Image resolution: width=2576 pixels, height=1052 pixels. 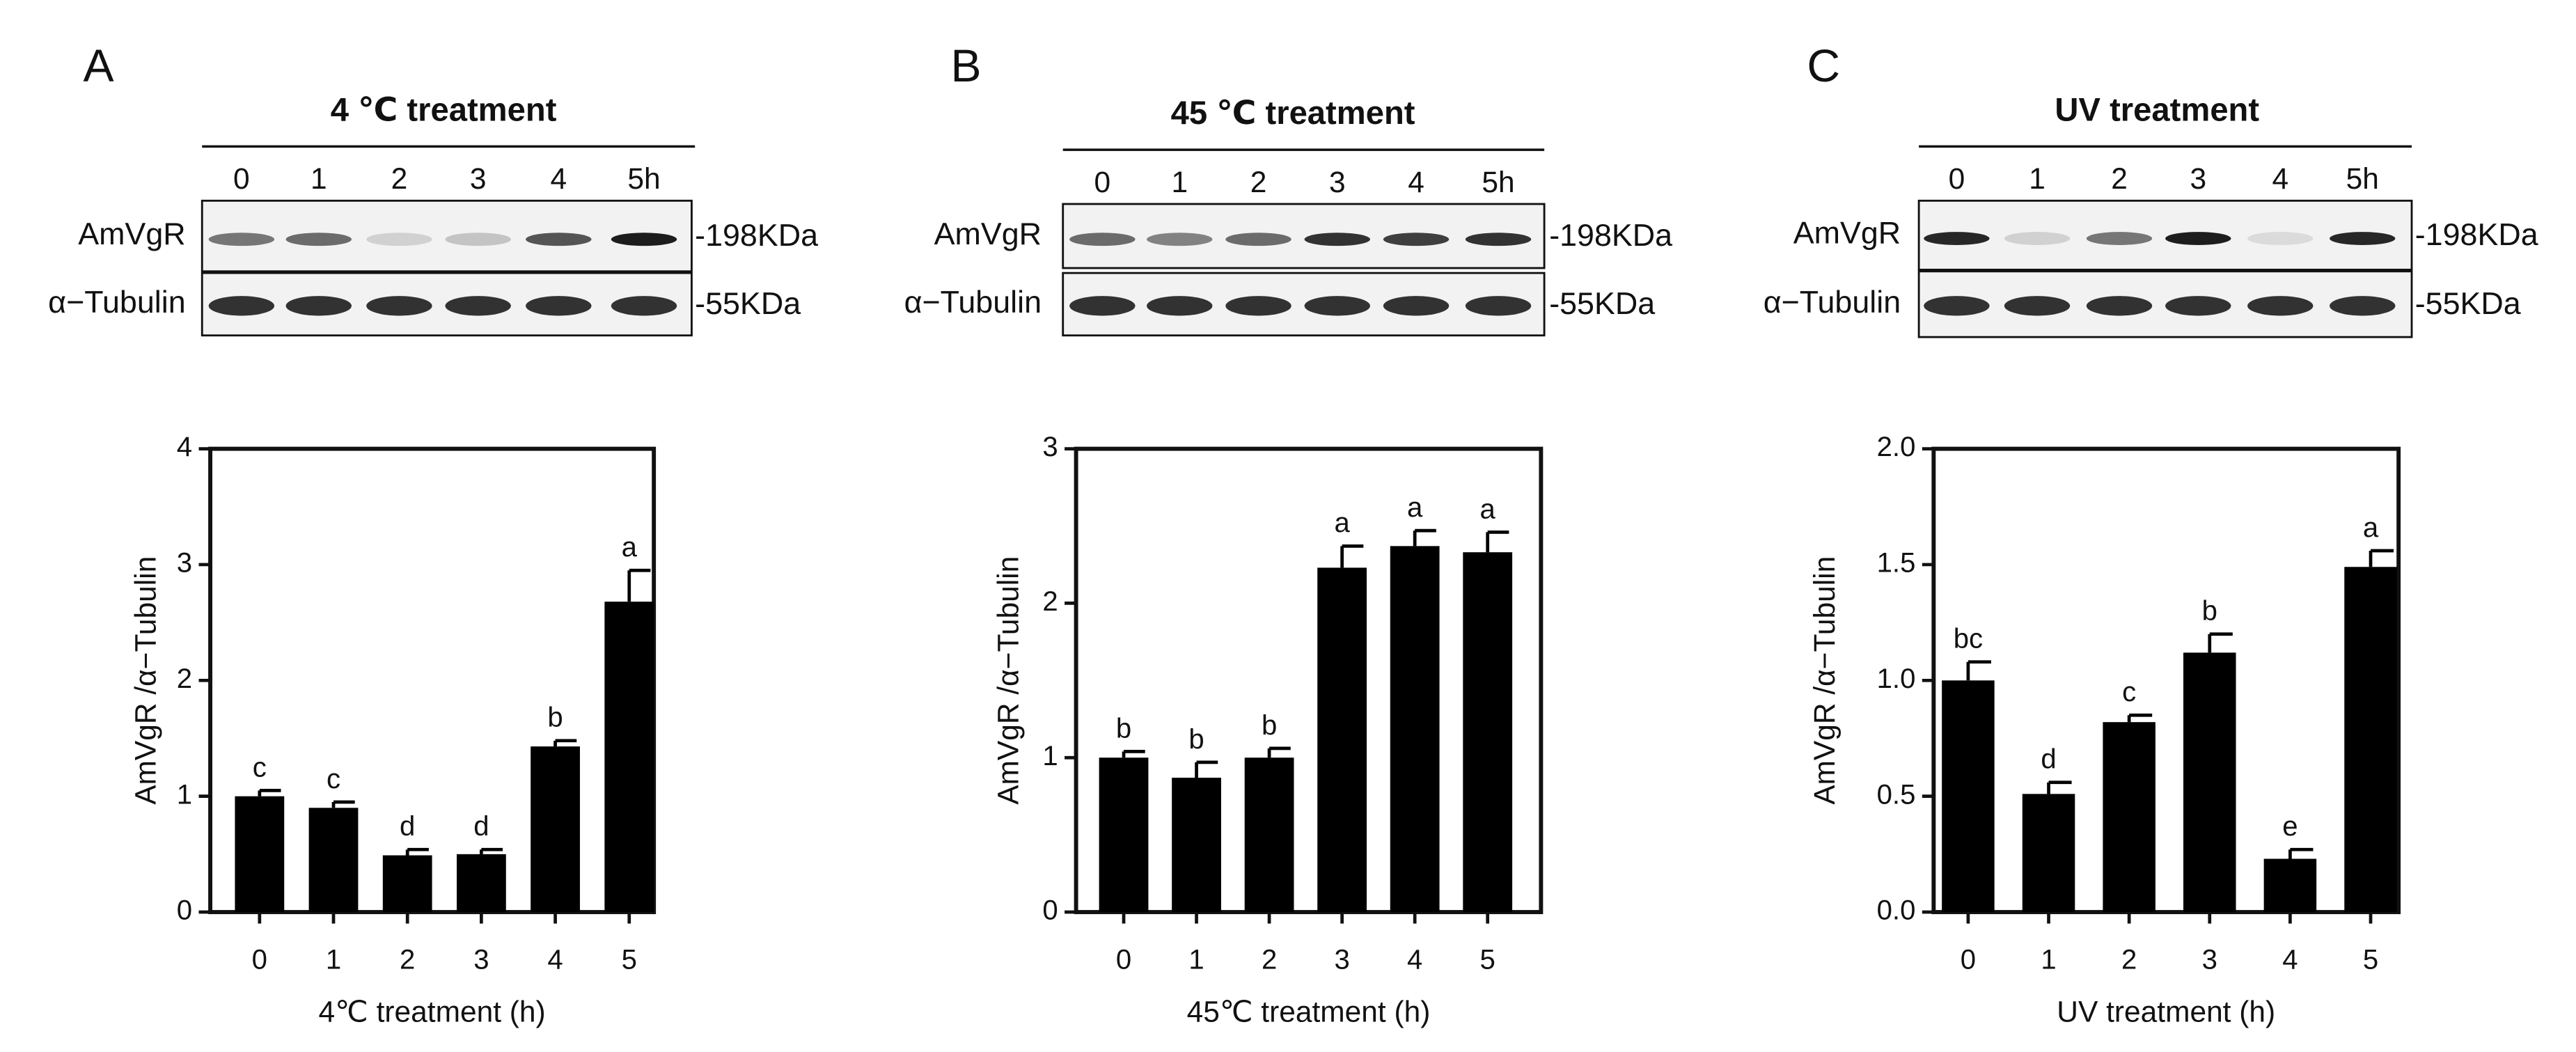 What do you see at coordinates (184, 679) in the screenshot?
I see `y-tick-label: 2` at bounding box center [184, 679].